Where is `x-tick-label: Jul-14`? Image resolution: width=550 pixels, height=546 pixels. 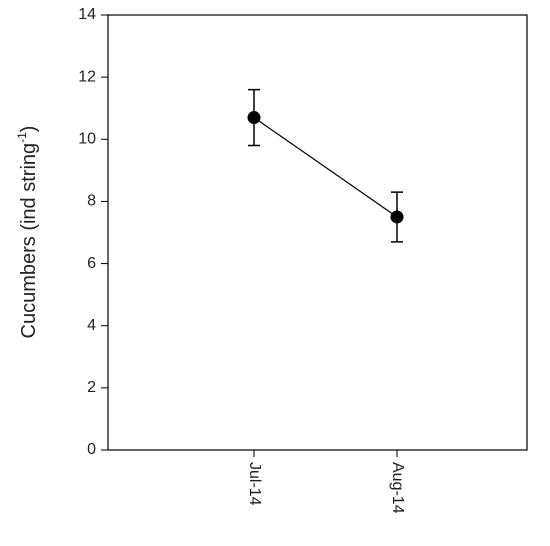 x-tick-label: Jul-14 is located at coordinates (254, 484).